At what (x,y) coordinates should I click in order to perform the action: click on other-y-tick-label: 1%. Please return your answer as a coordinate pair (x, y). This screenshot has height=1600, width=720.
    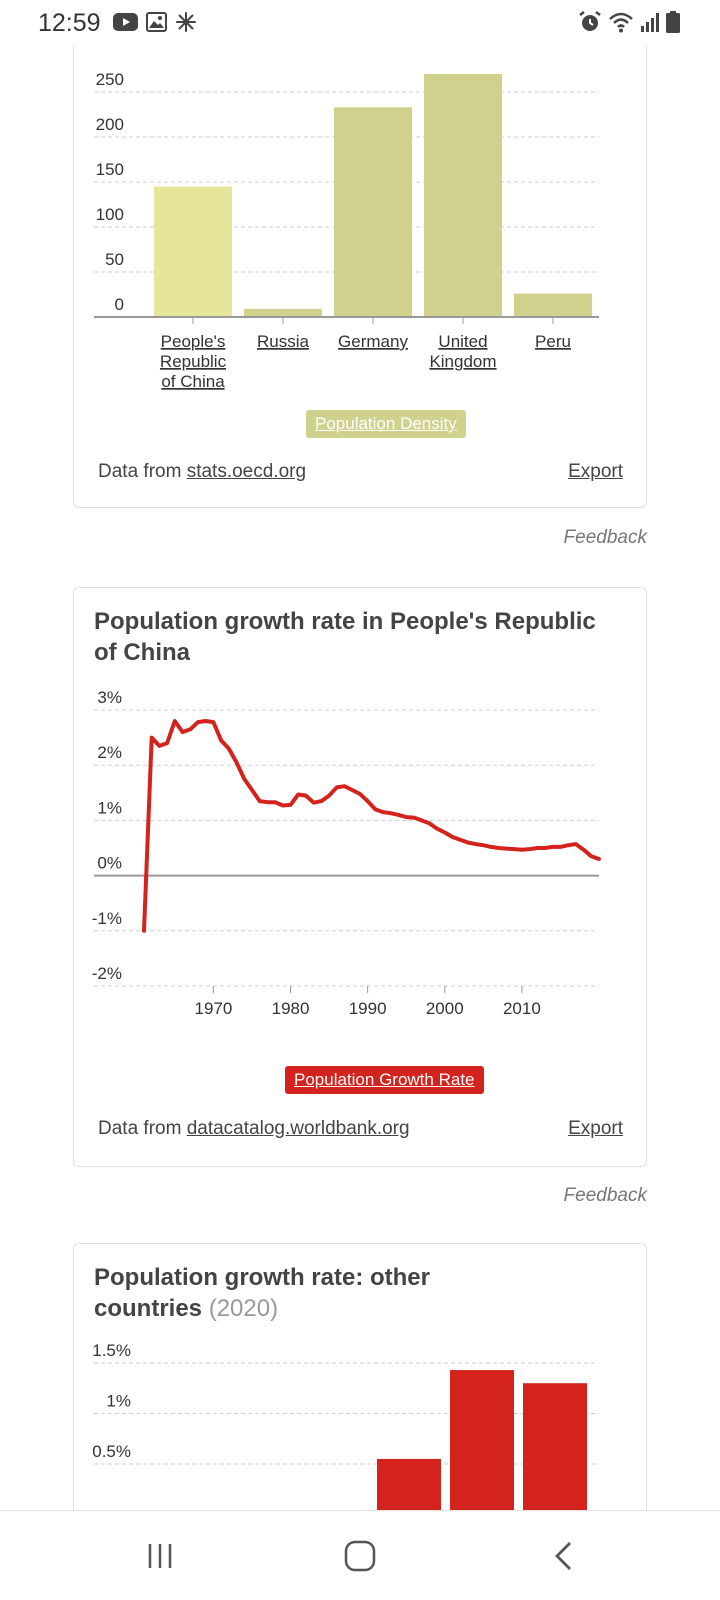
    Looking at the image, I should click on (118, 1401).